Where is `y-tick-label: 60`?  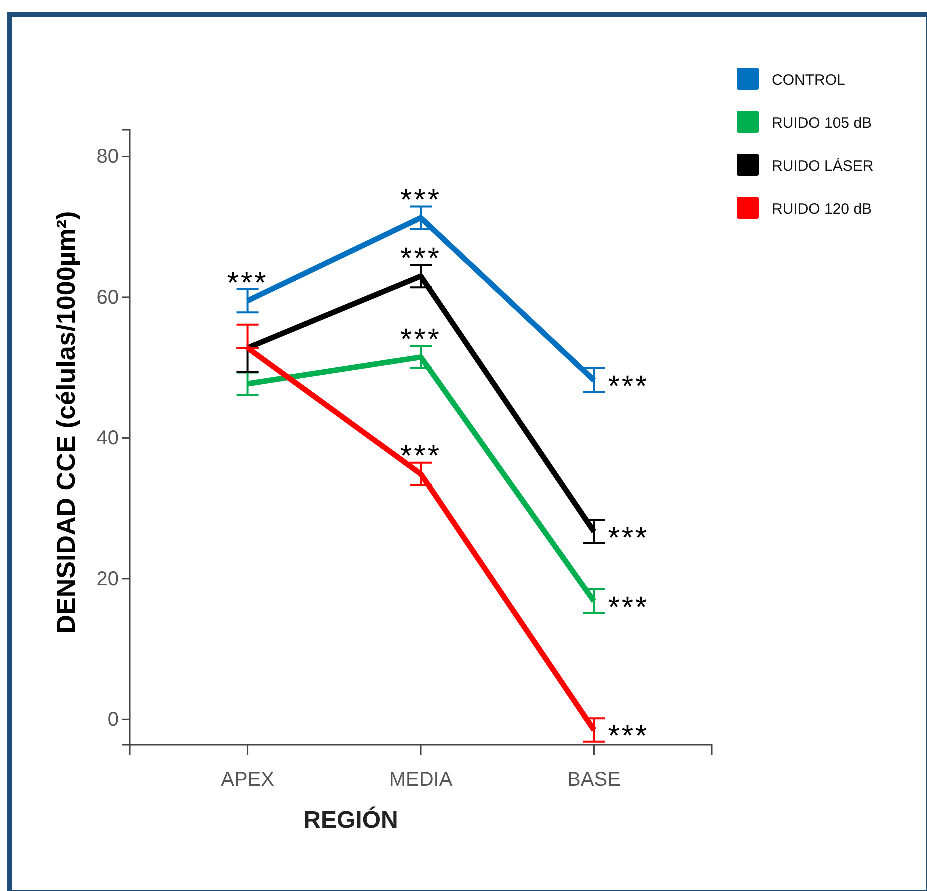
y-tick-label: 60 is located at coordinates (107, 297).